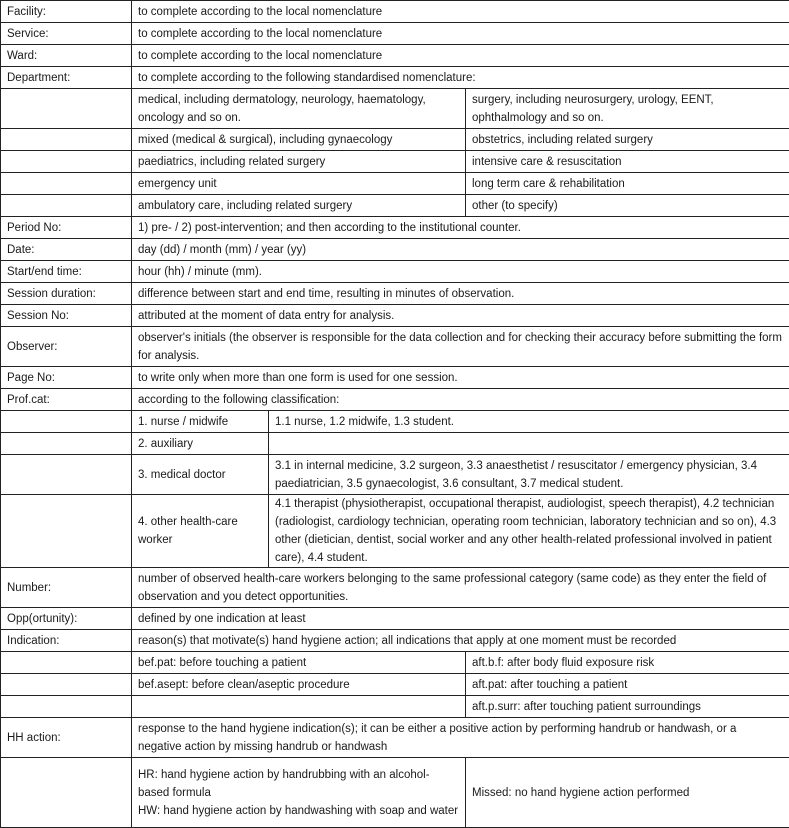 The height and width of the screenshot is (828, 789). Describe the element at coordinates (460, 272) in the screenshot. I see `value: hour (hh) / minute (mm).` at that location.